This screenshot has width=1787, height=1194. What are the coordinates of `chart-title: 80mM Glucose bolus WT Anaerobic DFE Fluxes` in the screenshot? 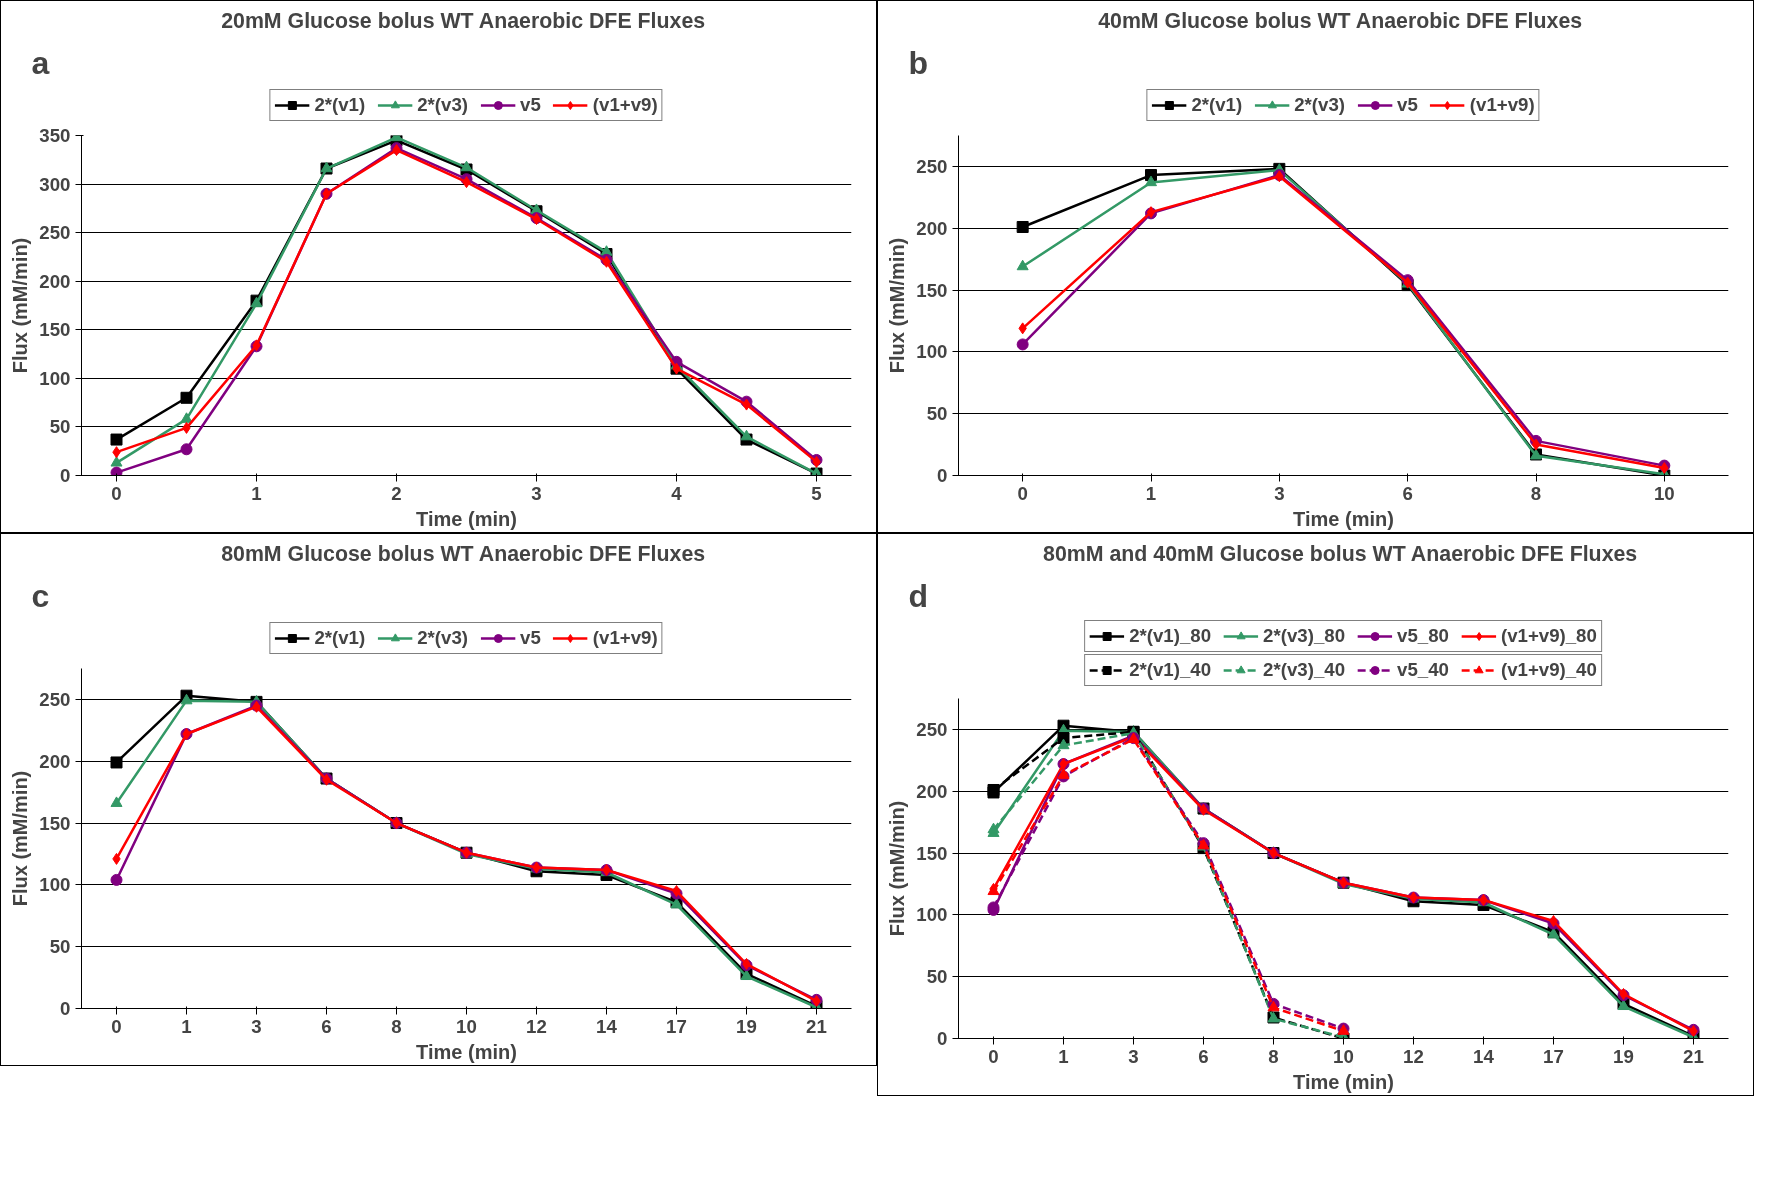 It's located at (463, 553).